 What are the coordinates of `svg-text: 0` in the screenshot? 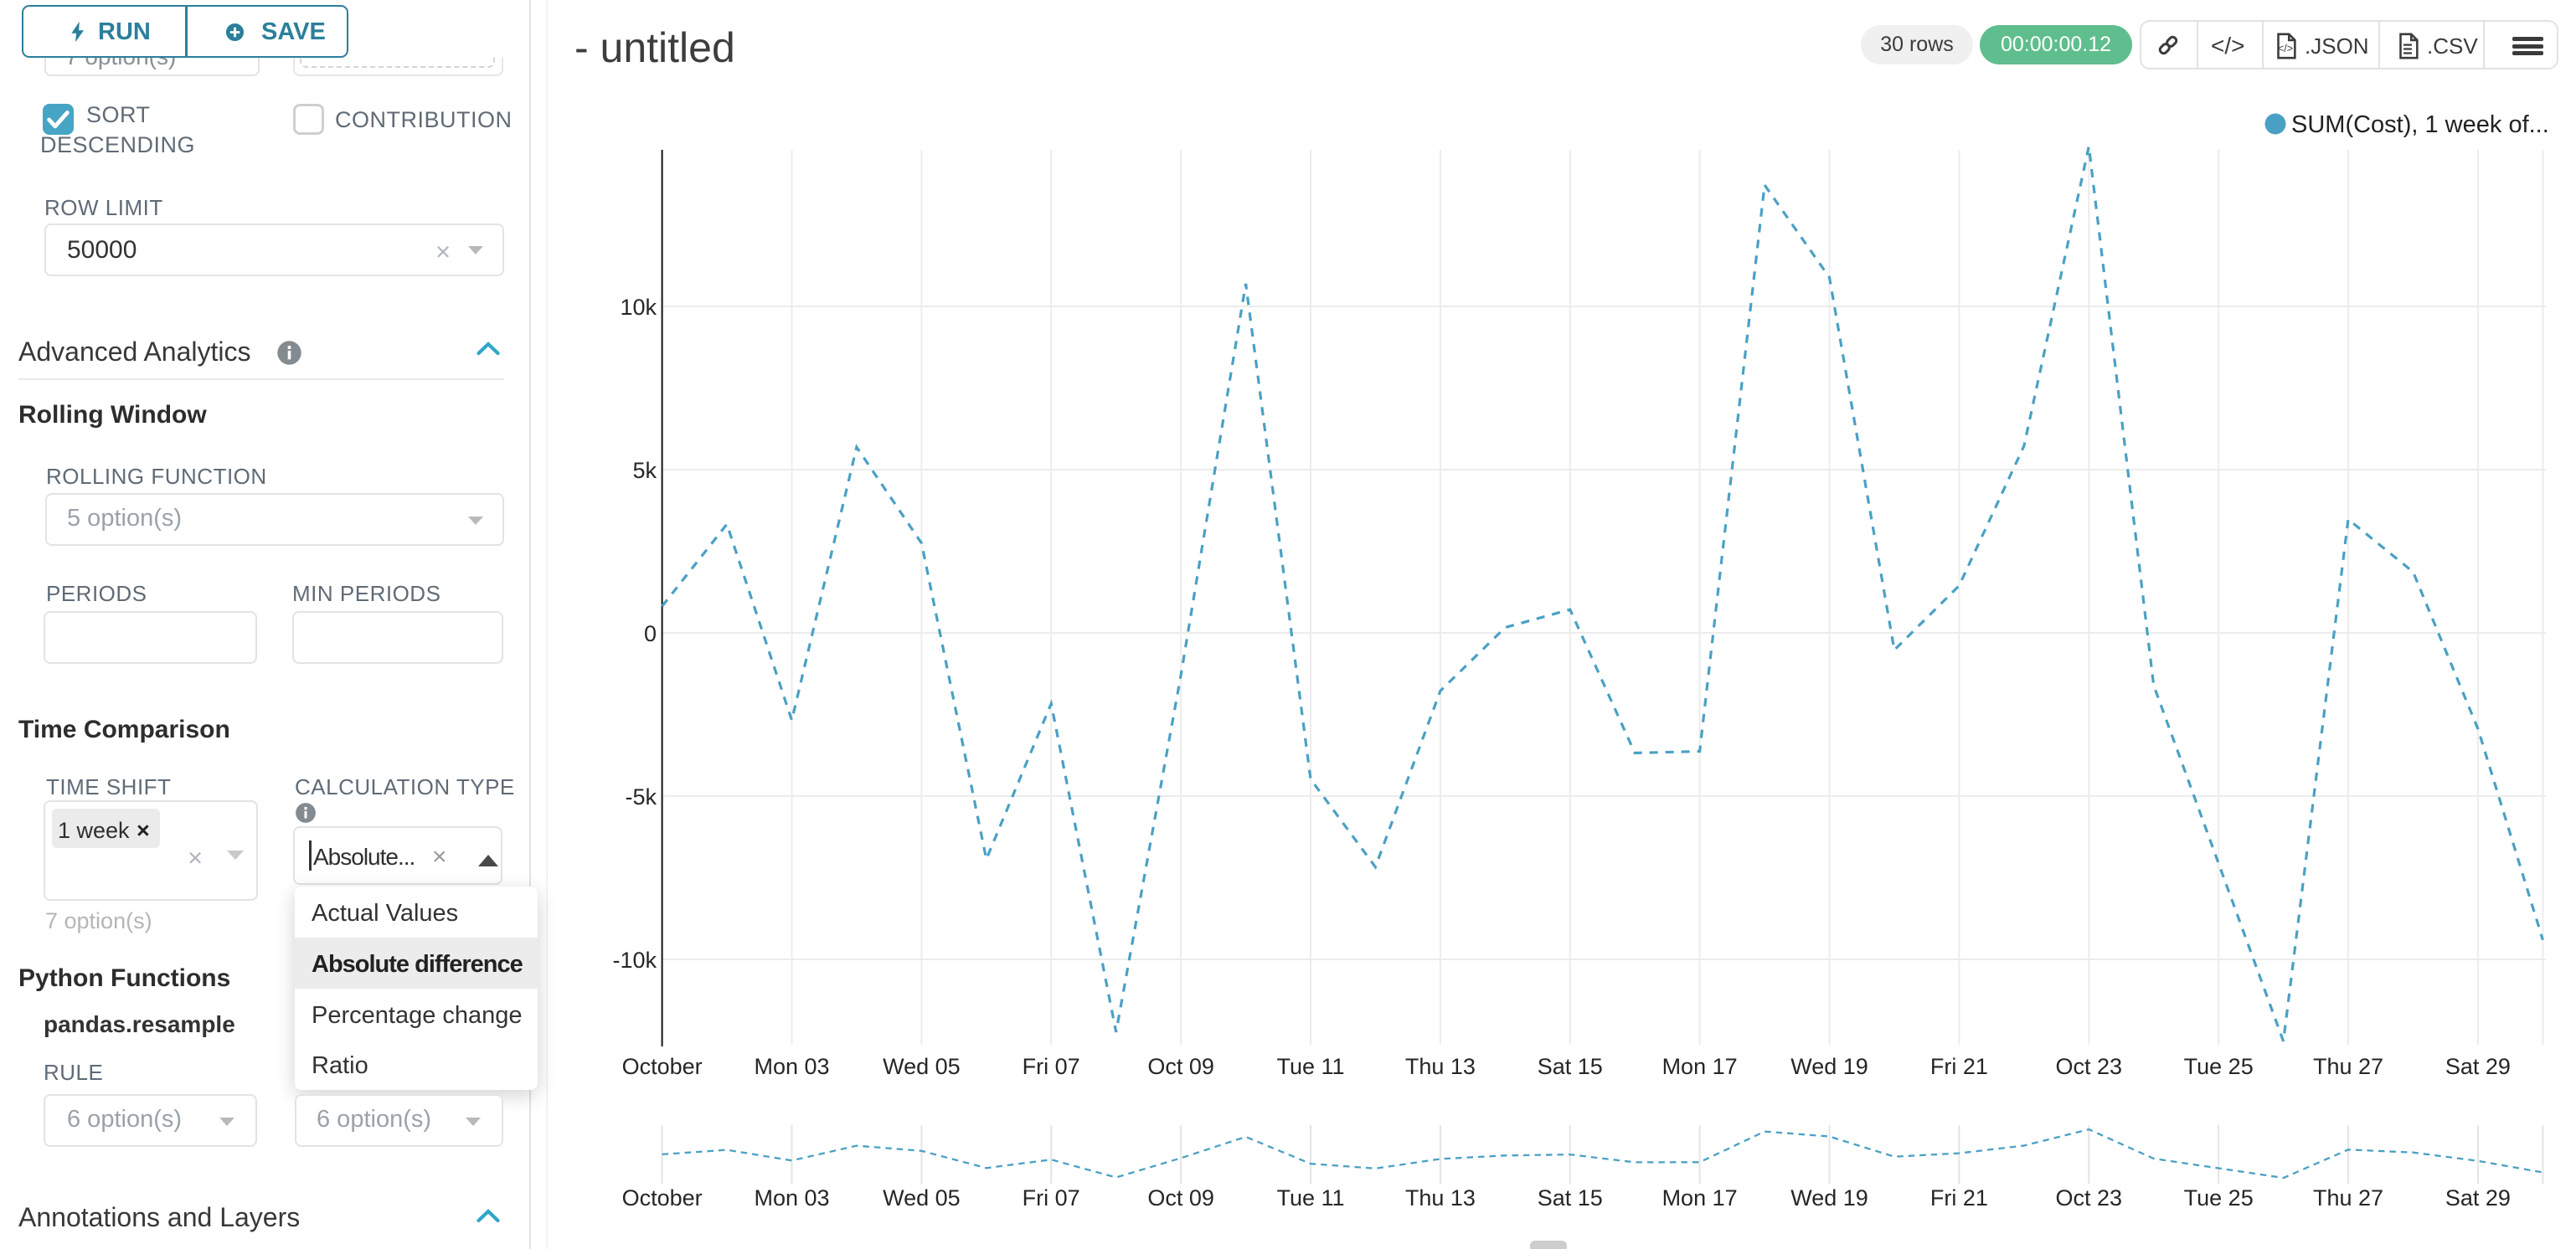 It's located at (650, 633).